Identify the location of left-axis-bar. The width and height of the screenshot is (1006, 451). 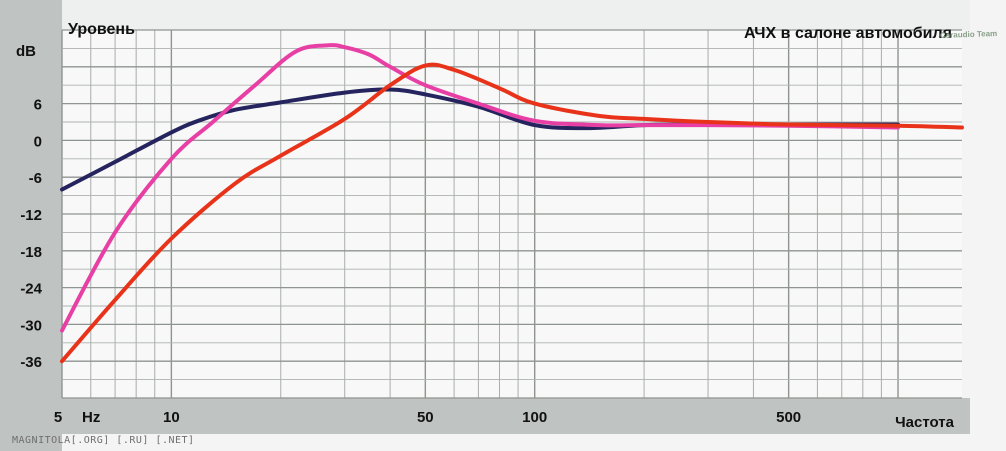
(31, 225).